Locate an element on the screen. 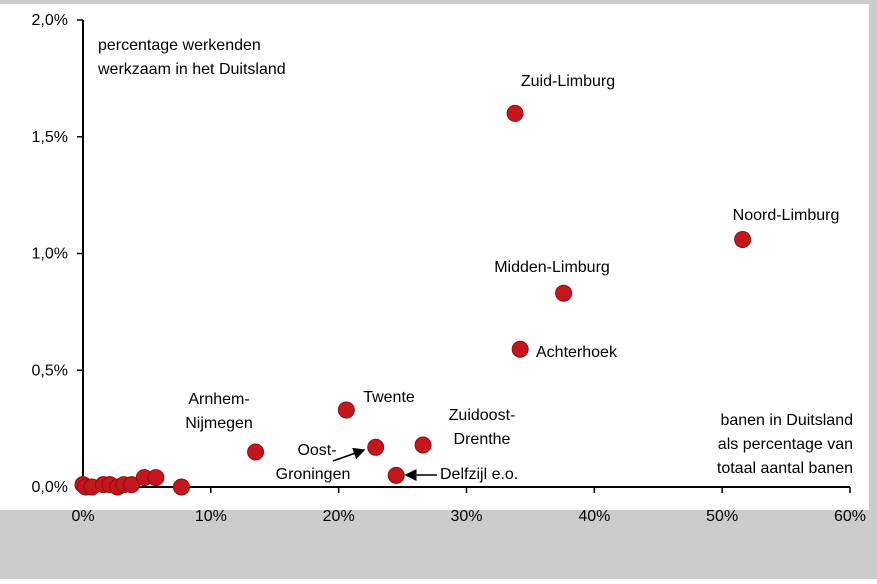 This screenshot has height=584, width=877. y-axis-label: werkzaam in het Duitsland is located at coordinates (191, 69).